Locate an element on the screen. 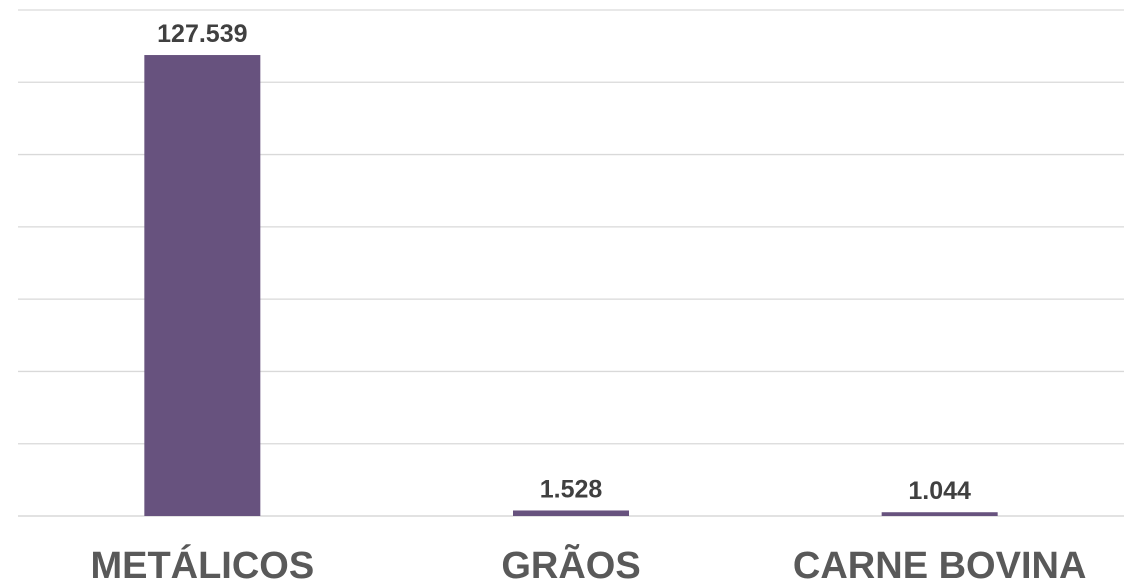 This screenshot has width=1124, height=587. category-label-2: CARNE BOVINA is located at coordinates (939, 566).